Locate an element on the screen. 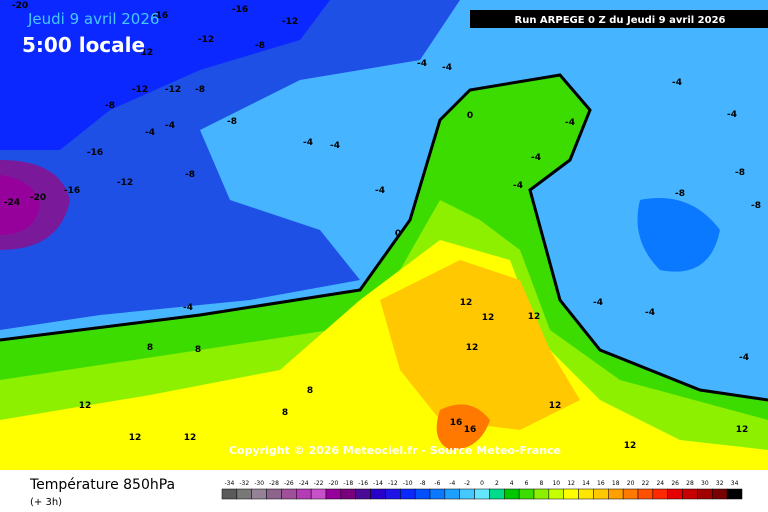  legend-value: -32 is located at coordinates (244, 483).